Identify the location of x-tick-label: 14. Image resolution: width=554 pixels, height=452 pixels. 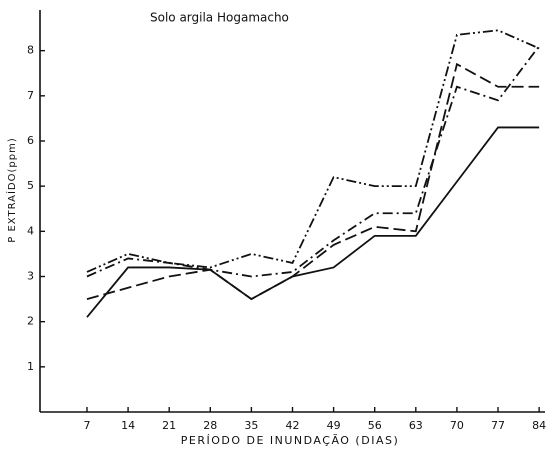
(128, 425).